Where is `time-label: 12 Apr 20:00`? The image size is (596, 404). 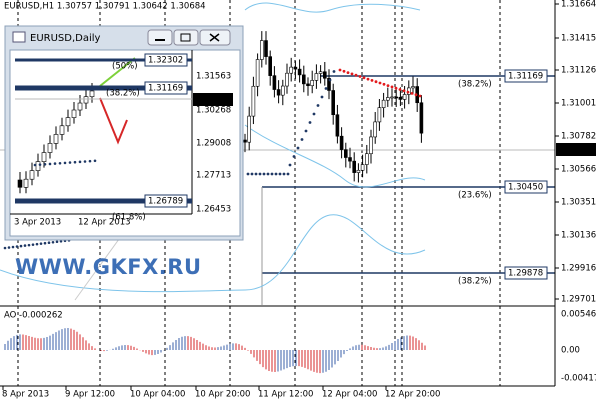 time-label: 12 Apr 20:00 is located at coordinates (412, 395).